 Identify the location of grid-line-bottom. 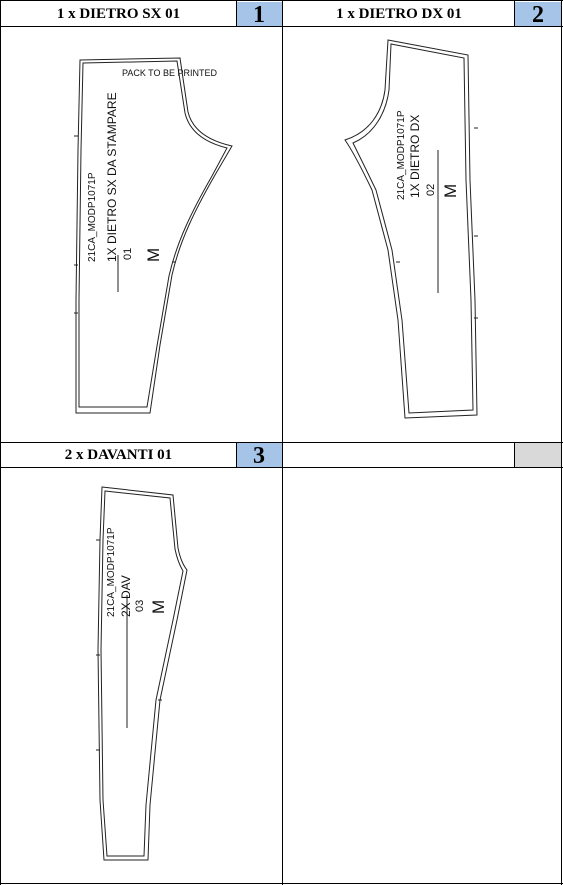
(281, 883).